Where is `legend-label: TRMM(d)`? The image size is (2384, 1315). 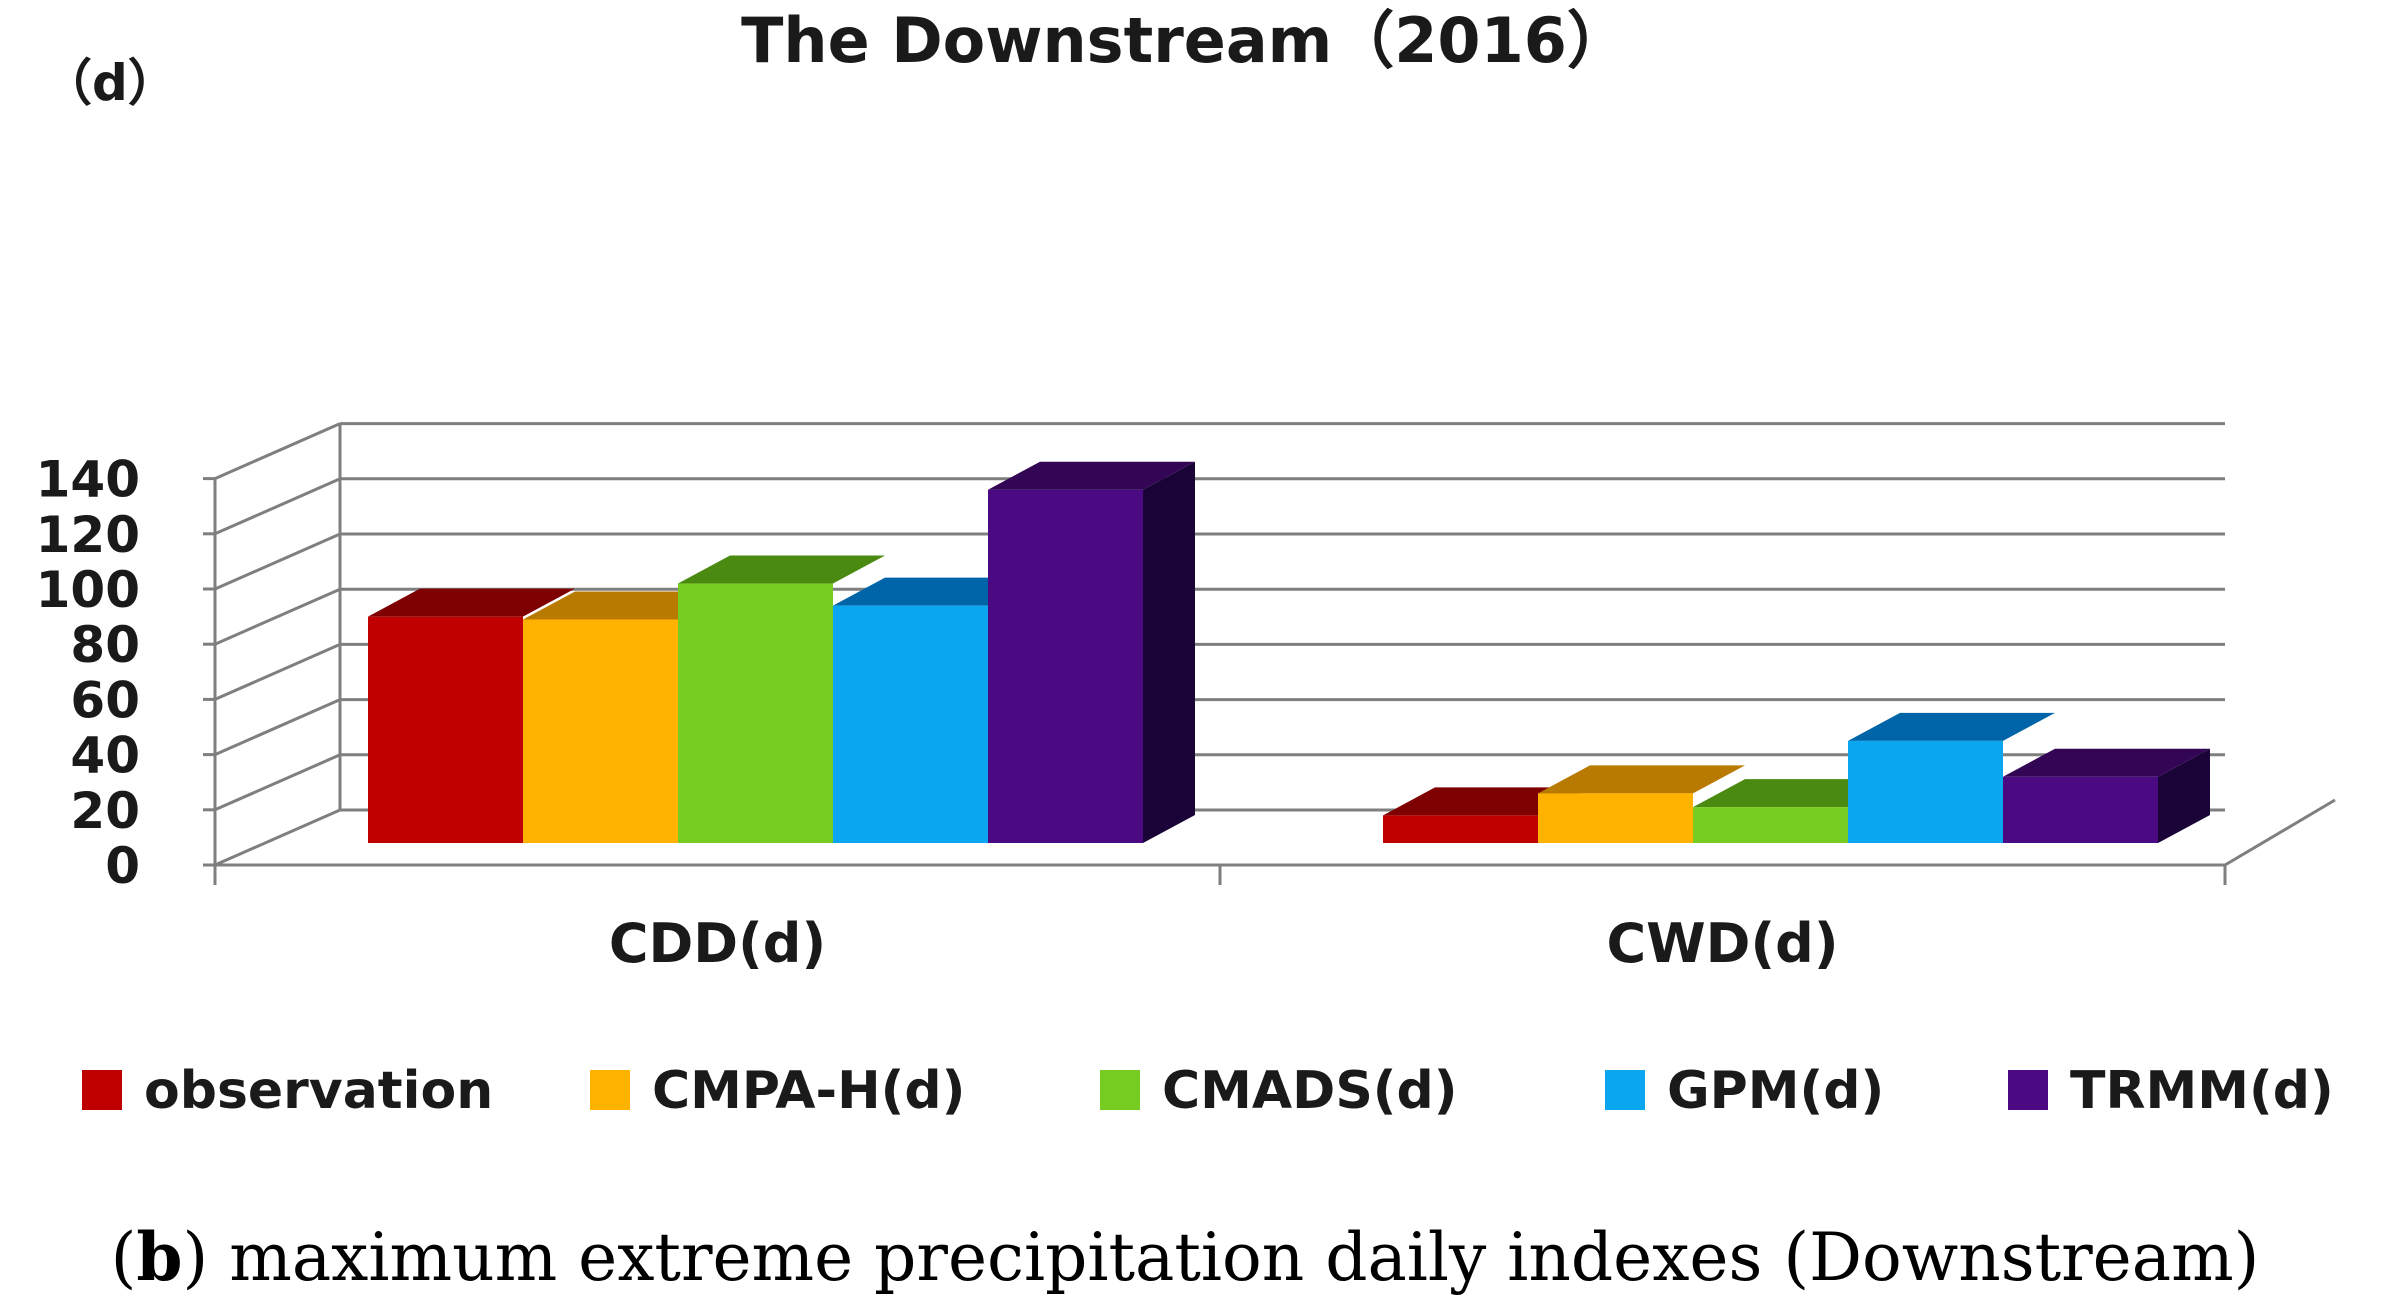
legend-label: TRMM(d) is located at coordinates (2202, 1091).